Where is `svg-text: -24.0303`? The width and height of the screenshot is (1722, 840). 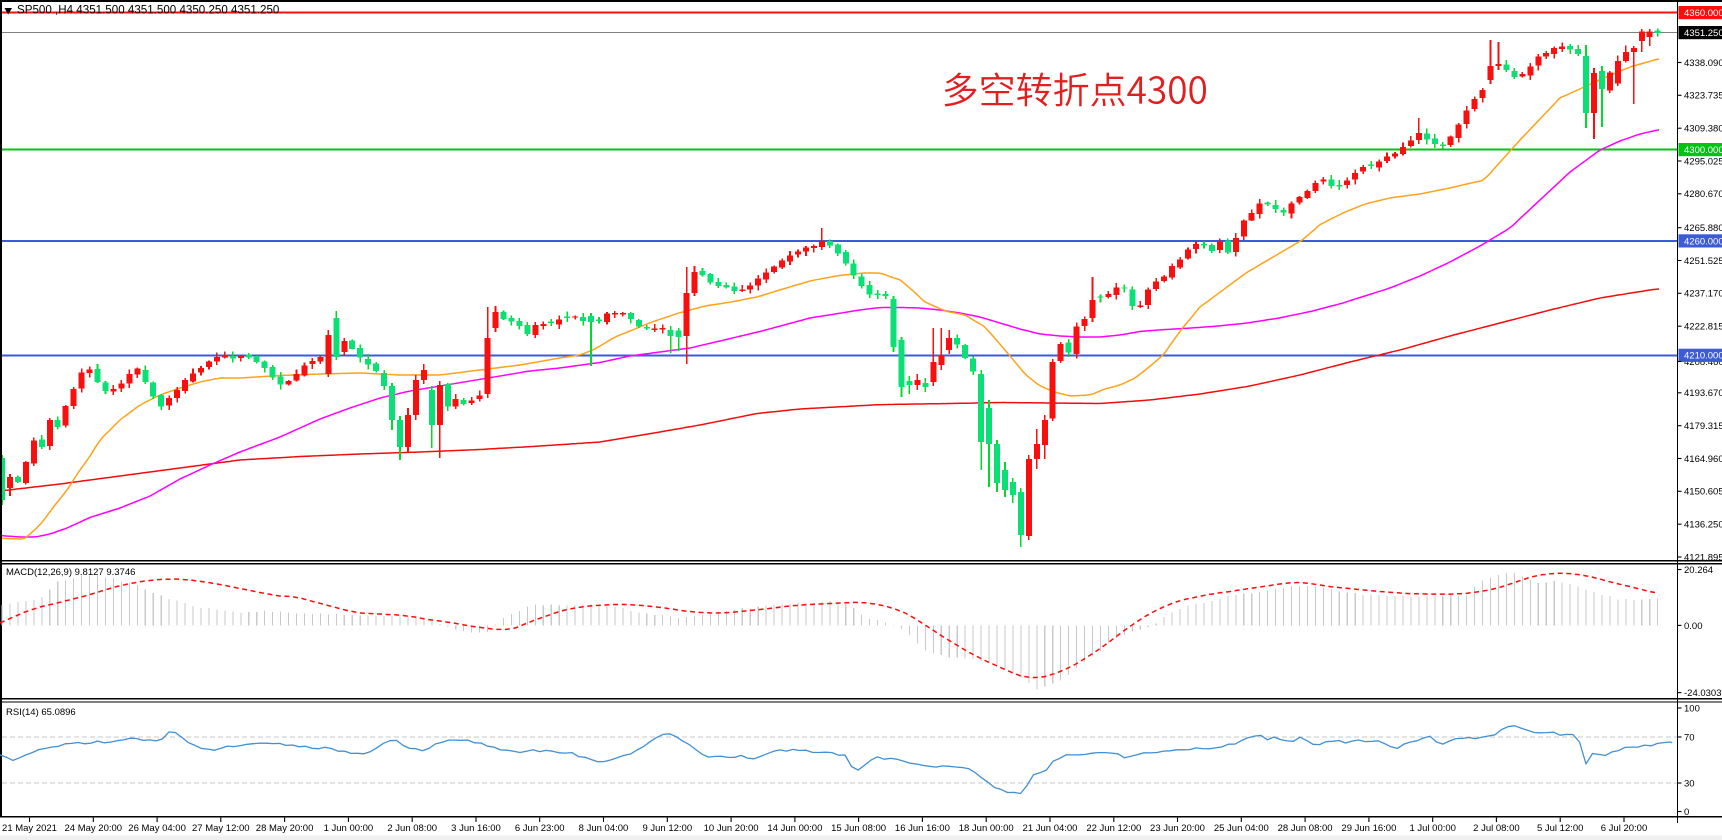
svg-text: -24.0303 is located at coordinates (1703, 693).